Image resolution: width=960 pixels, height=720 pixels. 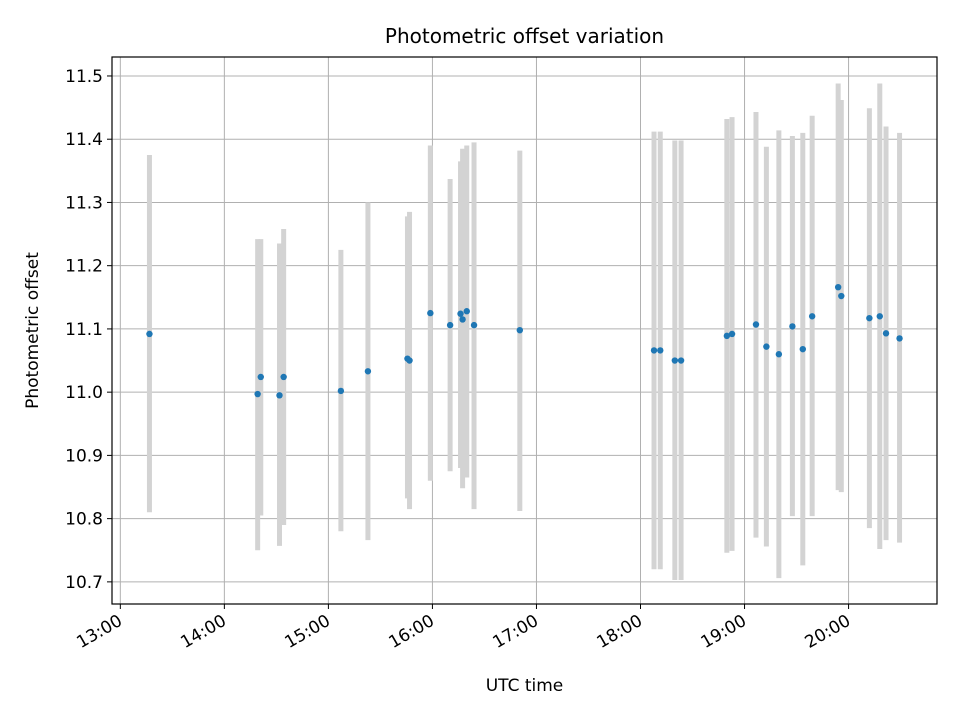 I want to click on y-axis-title: Photometric offset, so click(x=33, y=330).